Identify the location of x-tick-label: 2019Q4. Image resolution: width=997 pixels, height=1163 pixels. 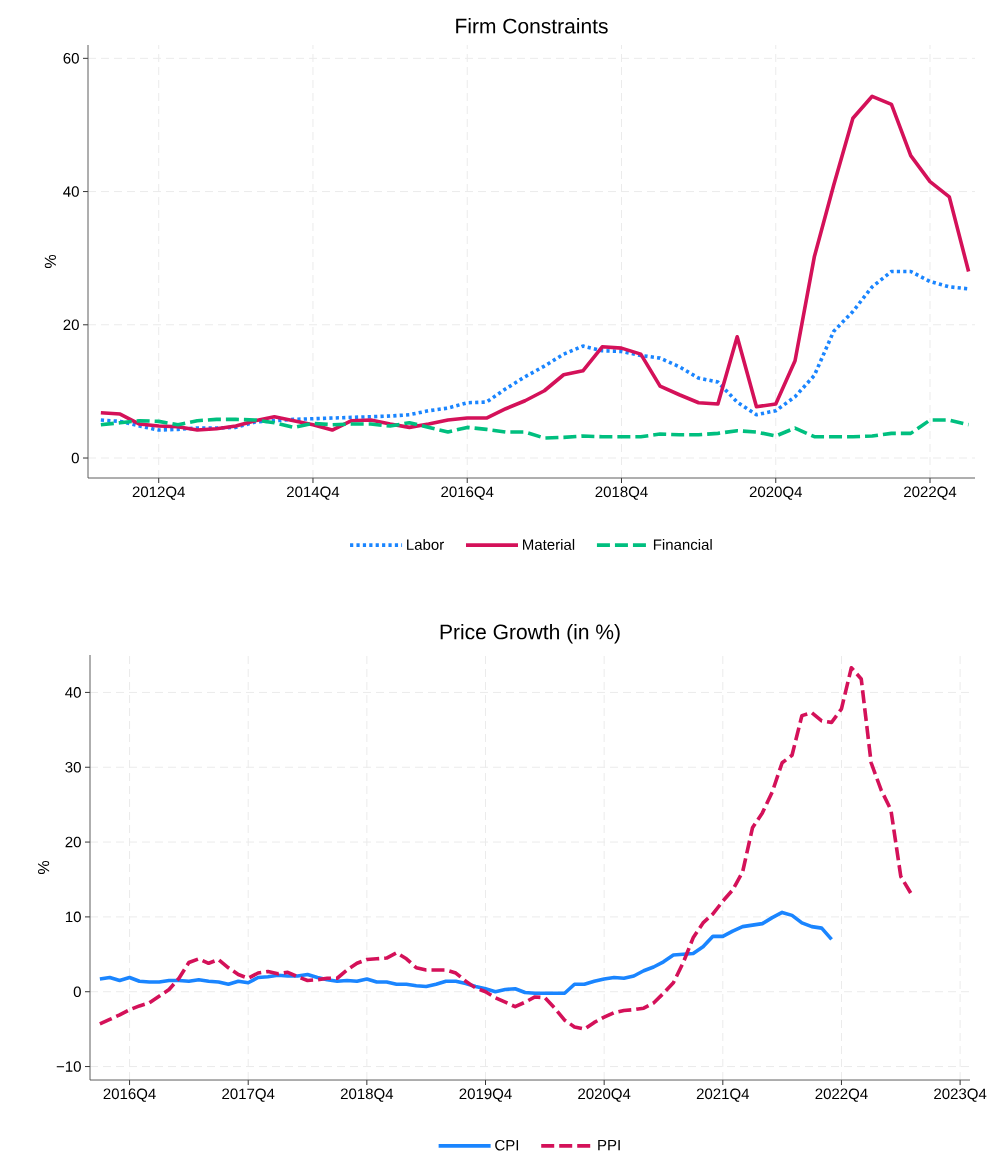
(485, 1095).